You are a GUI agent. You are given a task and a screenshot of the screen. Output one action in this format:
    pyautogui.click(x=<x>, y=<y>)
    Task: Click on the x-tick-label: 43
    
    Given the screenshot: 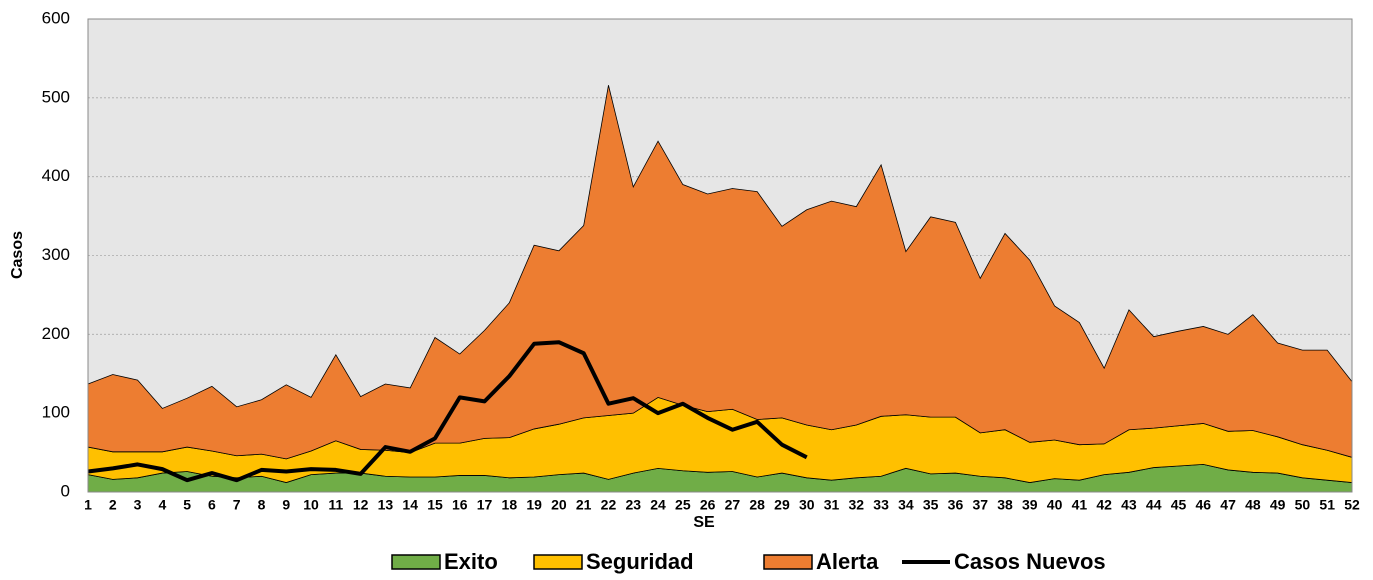 What is the action you would take?
    pyautogui.click(x=1129, y=505)
    